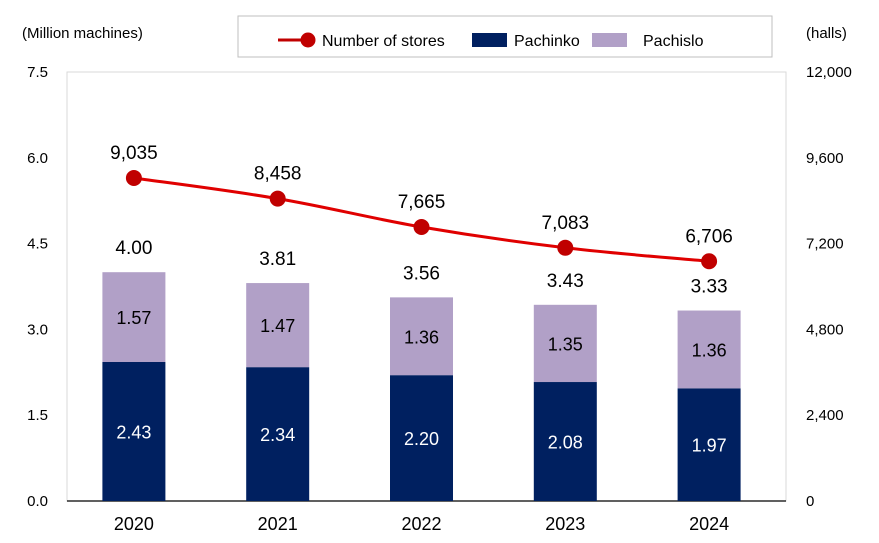 Image resolution: width=879 pixels, height=543 pixels. I want to click on legend-label-pachislo: Pachislo, so click(673, 41).